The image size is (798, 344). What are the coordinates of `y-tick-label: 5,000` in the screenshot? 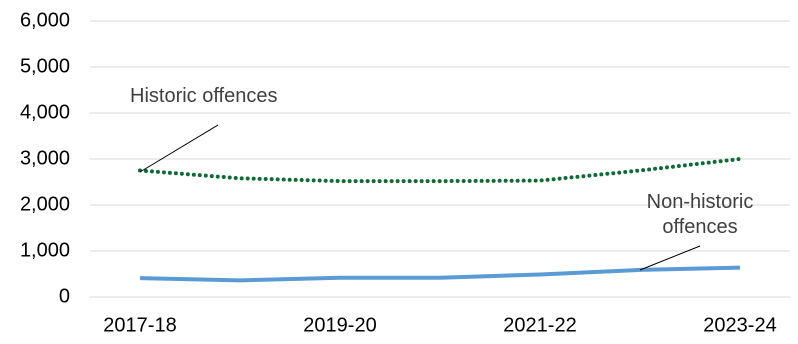 It's located at (45, 66).